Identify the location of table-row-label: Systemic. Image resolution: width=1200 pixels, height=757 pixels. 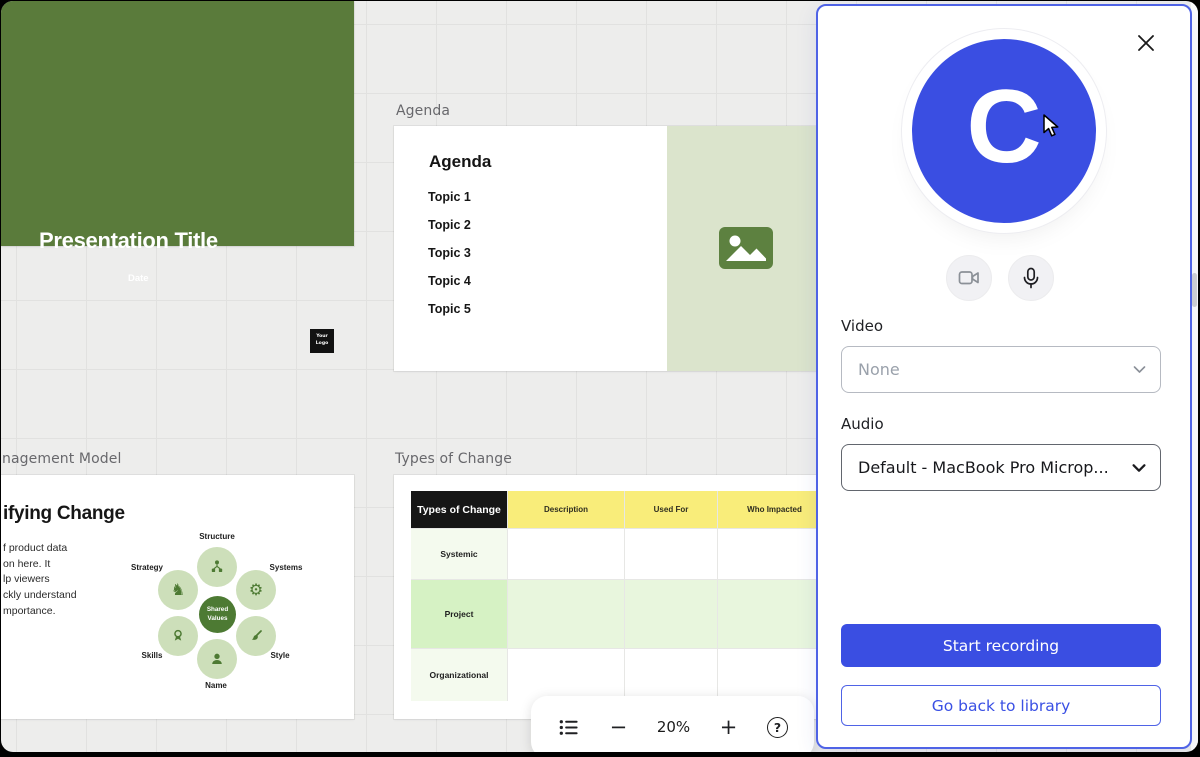
(459, 554).